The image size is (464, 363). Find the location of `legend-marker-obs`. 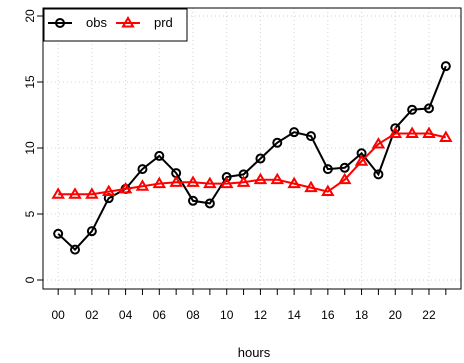

legend-marker-obs is located at coordinates (60, 23).